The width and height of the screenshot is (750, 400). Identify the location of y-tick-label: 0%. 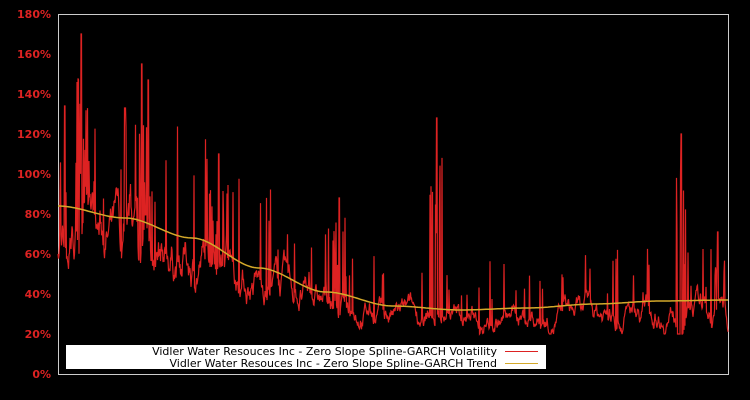
(41, 374).